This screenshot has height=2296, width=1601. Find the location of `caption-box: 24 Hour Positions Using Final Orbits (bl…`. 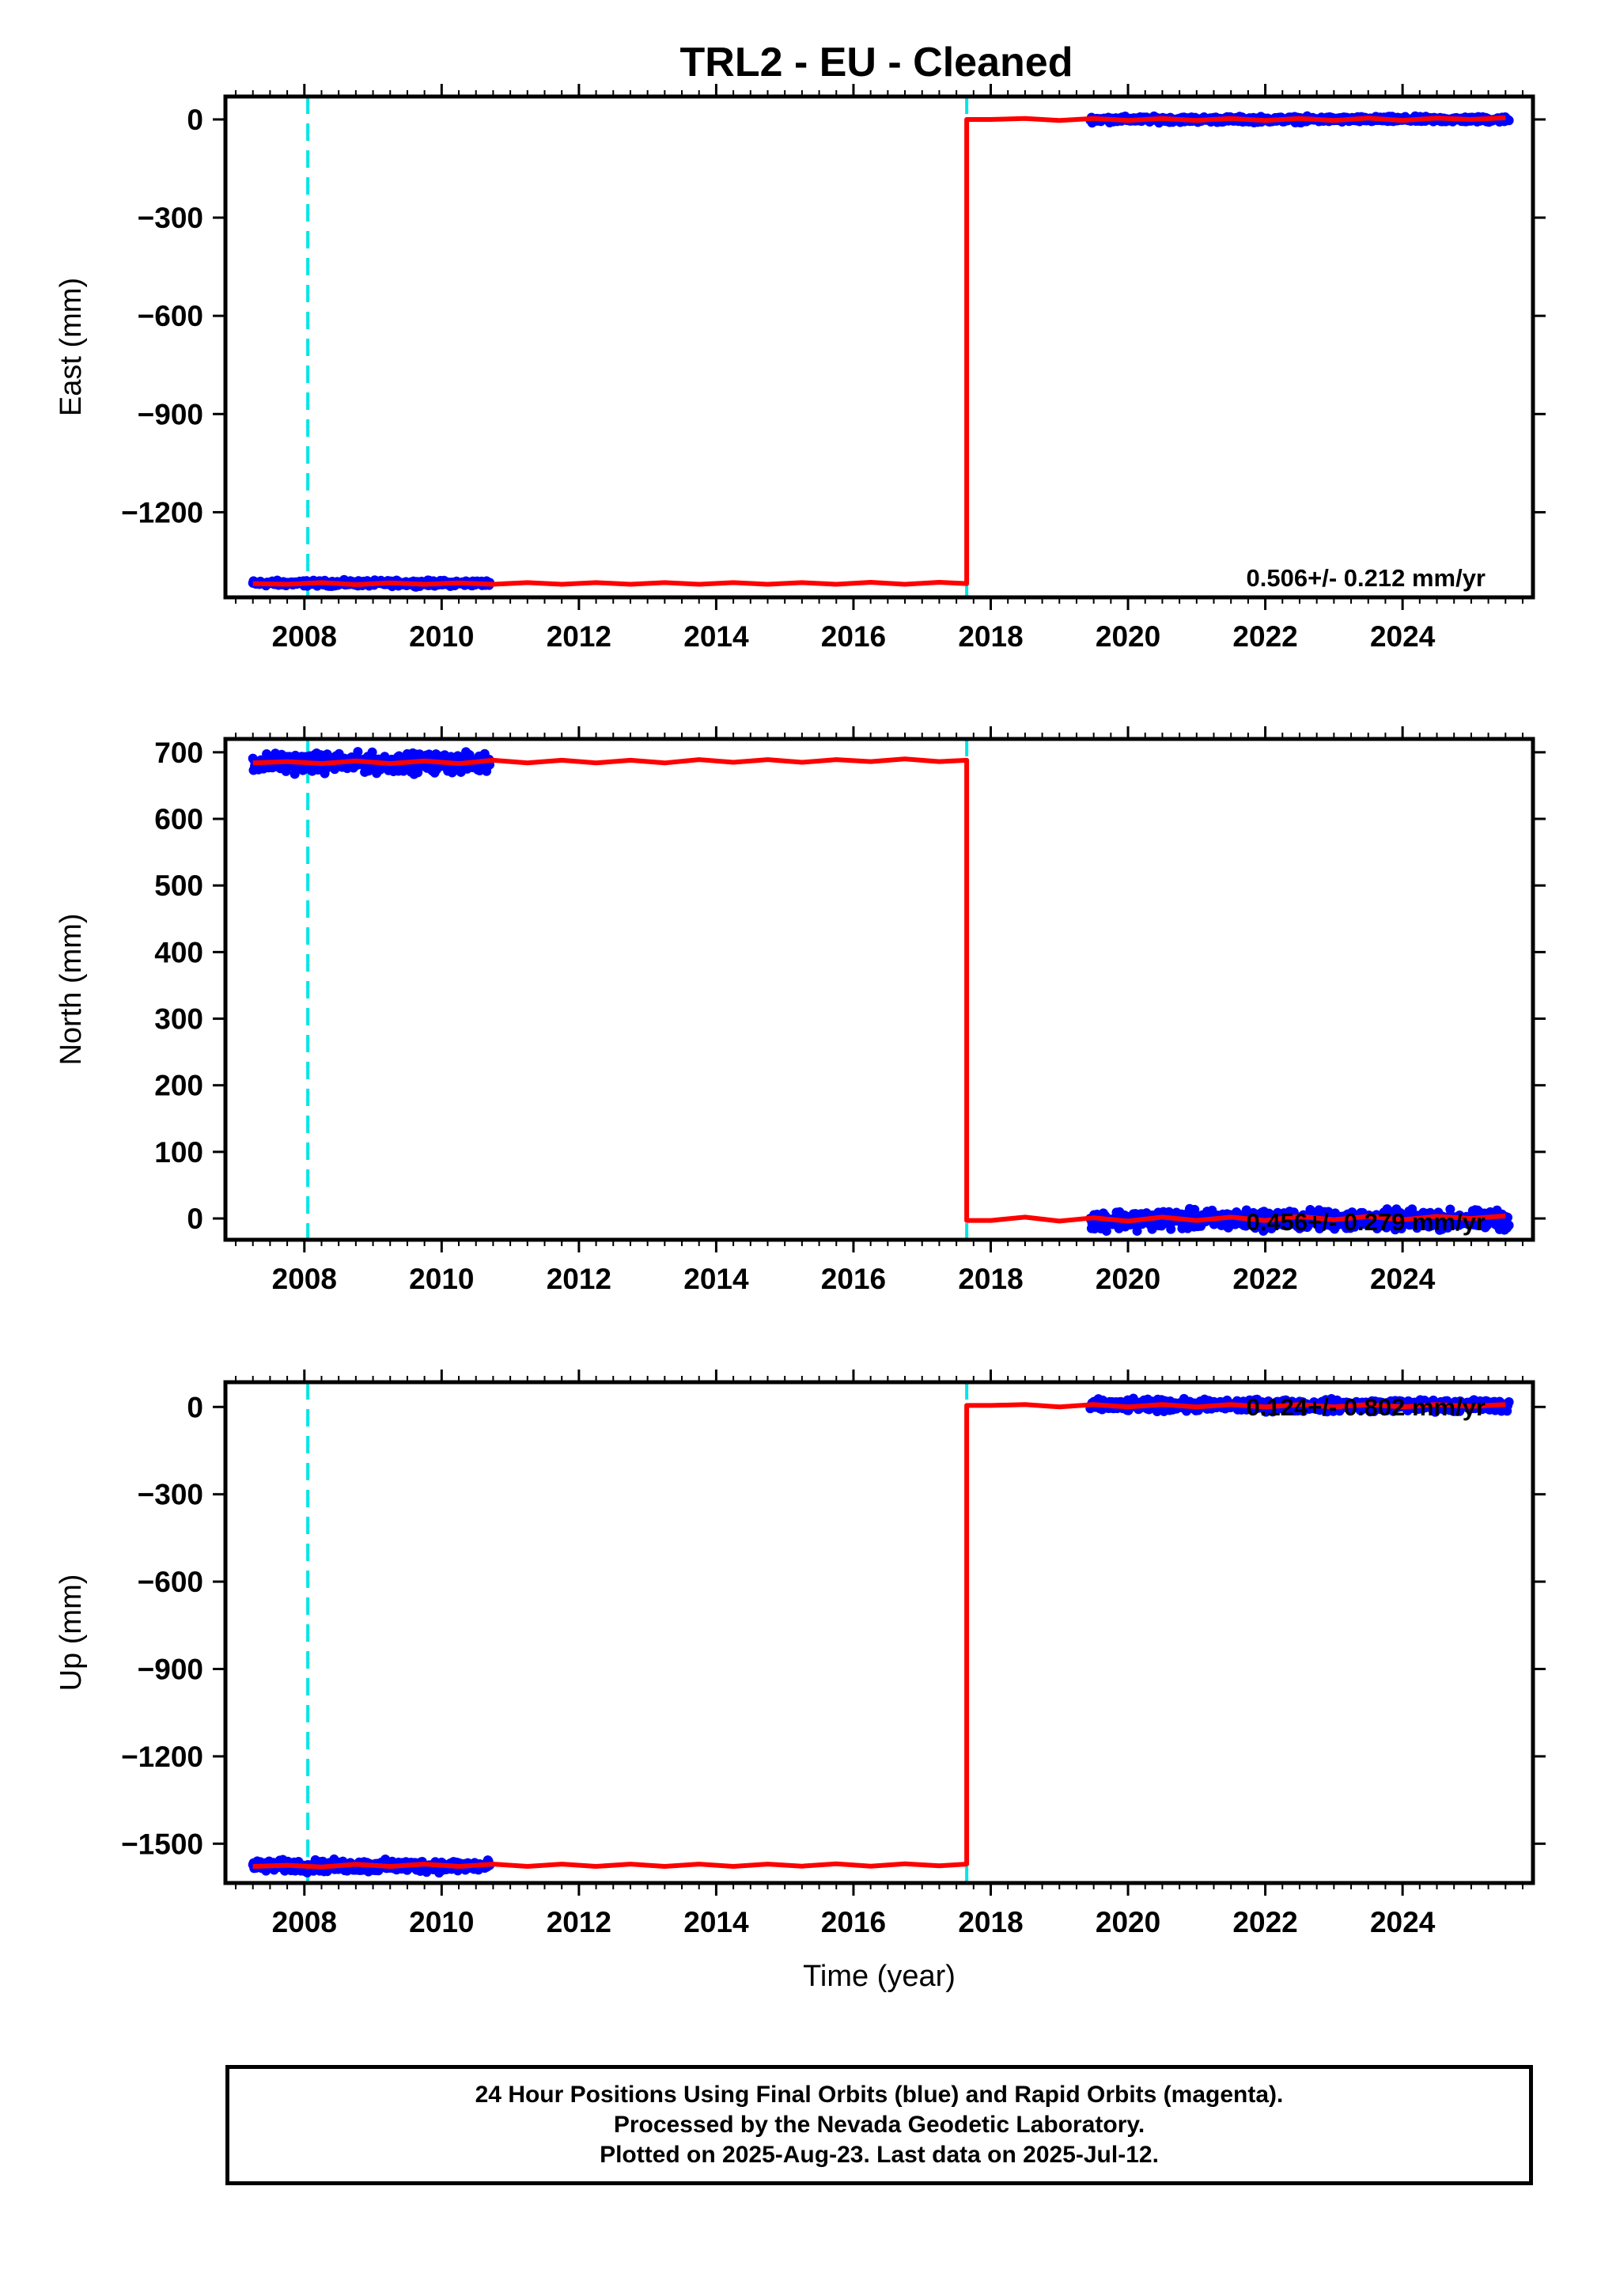

caption-box: 24 Hour Positions Using Final Orbits (bl… is located at coordinates (879, 2125).